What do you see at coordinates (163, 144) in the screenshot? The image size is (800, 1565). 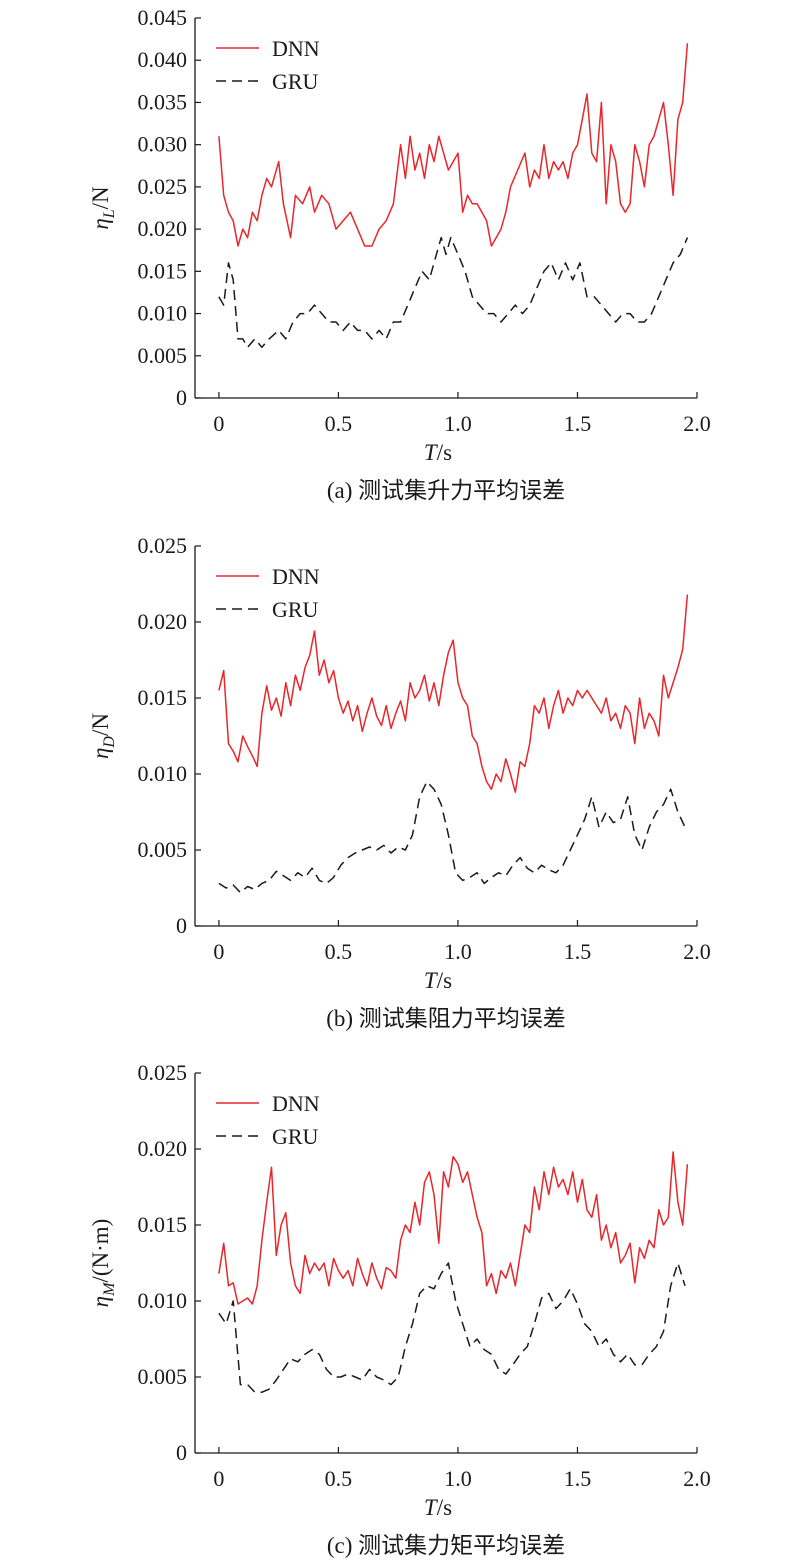 I see `y-tick-label: 0.030` at bounding box center [163, 144].